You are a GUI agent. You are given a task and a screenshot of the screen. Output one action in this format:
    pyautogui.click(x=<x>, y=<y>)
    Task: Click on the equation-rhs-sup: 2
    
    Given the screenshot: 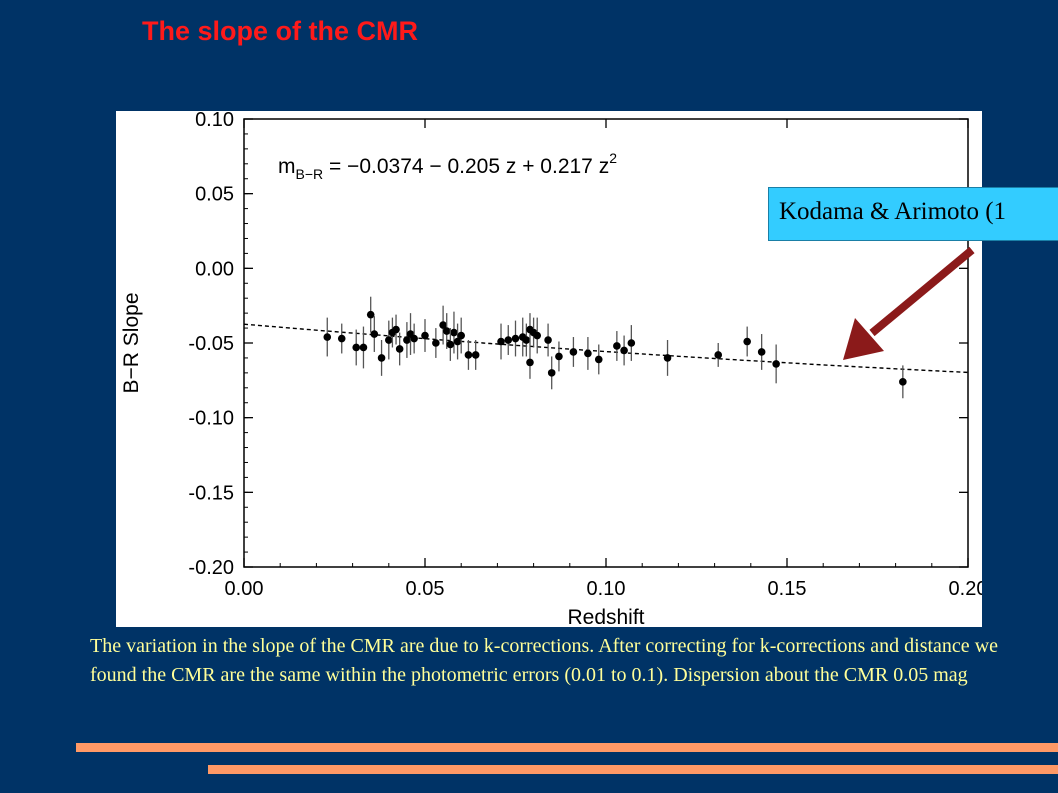 What is the action you would take?
    pyautogui.click(x=613, y=158)
    